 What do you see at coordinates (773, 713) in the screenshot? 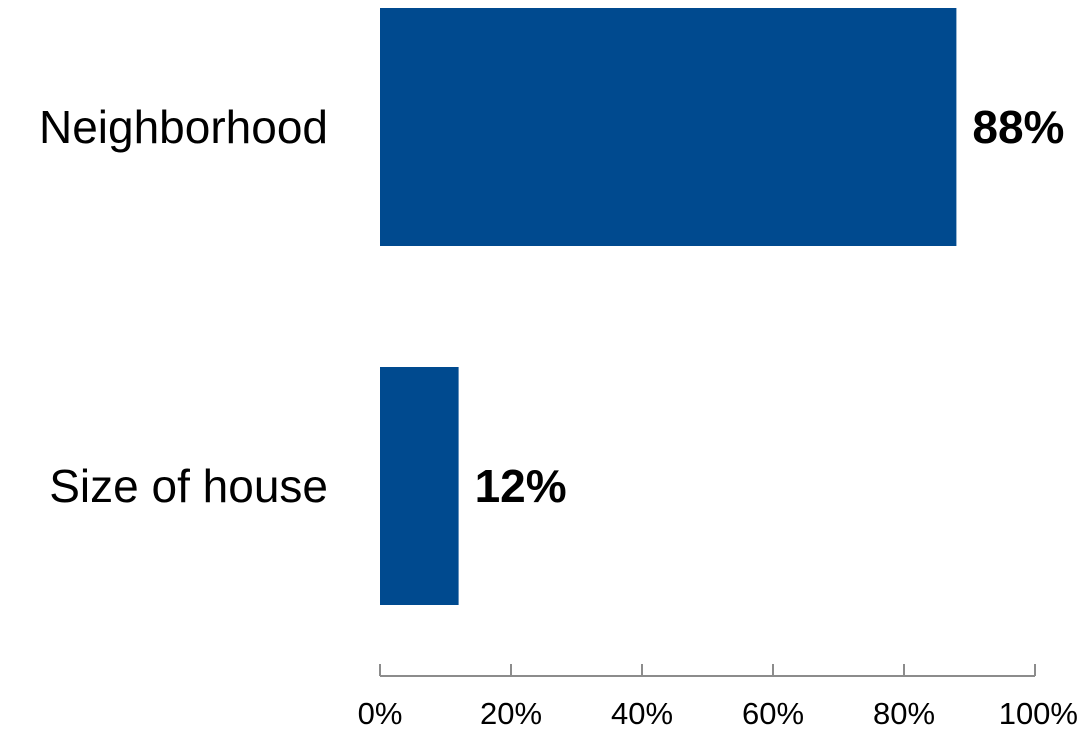
I see `x-tick-label: 60%` at bounding box center [773, 713].